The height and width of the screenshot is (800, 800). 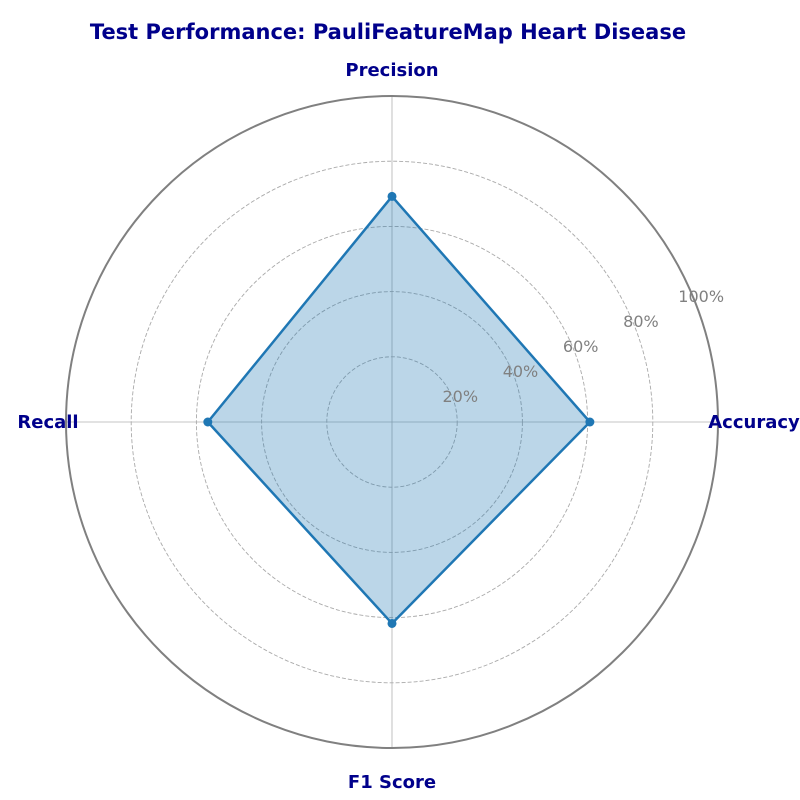 What do you see at coordinates (590, 422) in the screenshot?
I see `data-point-accuracy` at bounding box center [590, 422].